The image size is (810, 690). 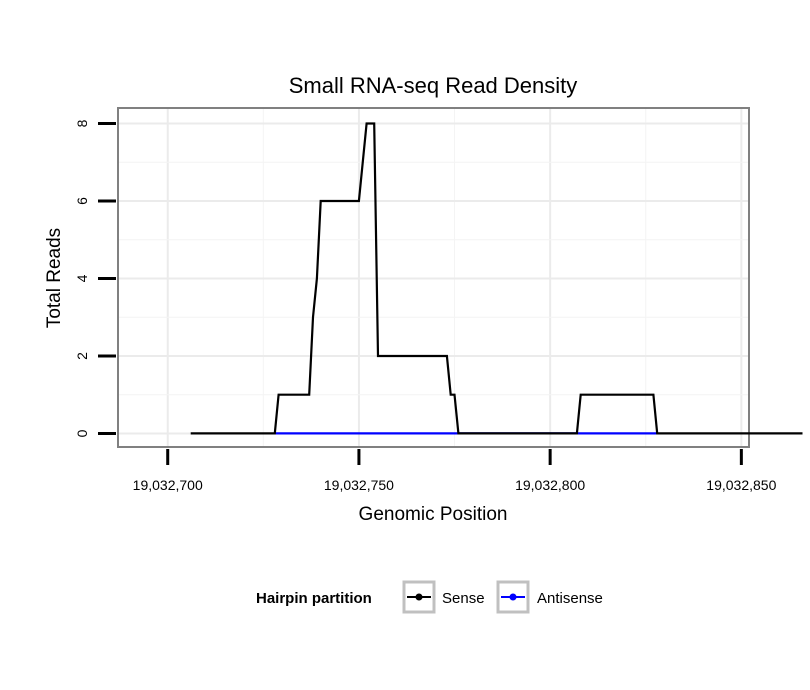 I want to click on legend-point-antisense, so click(x=513, y=597).